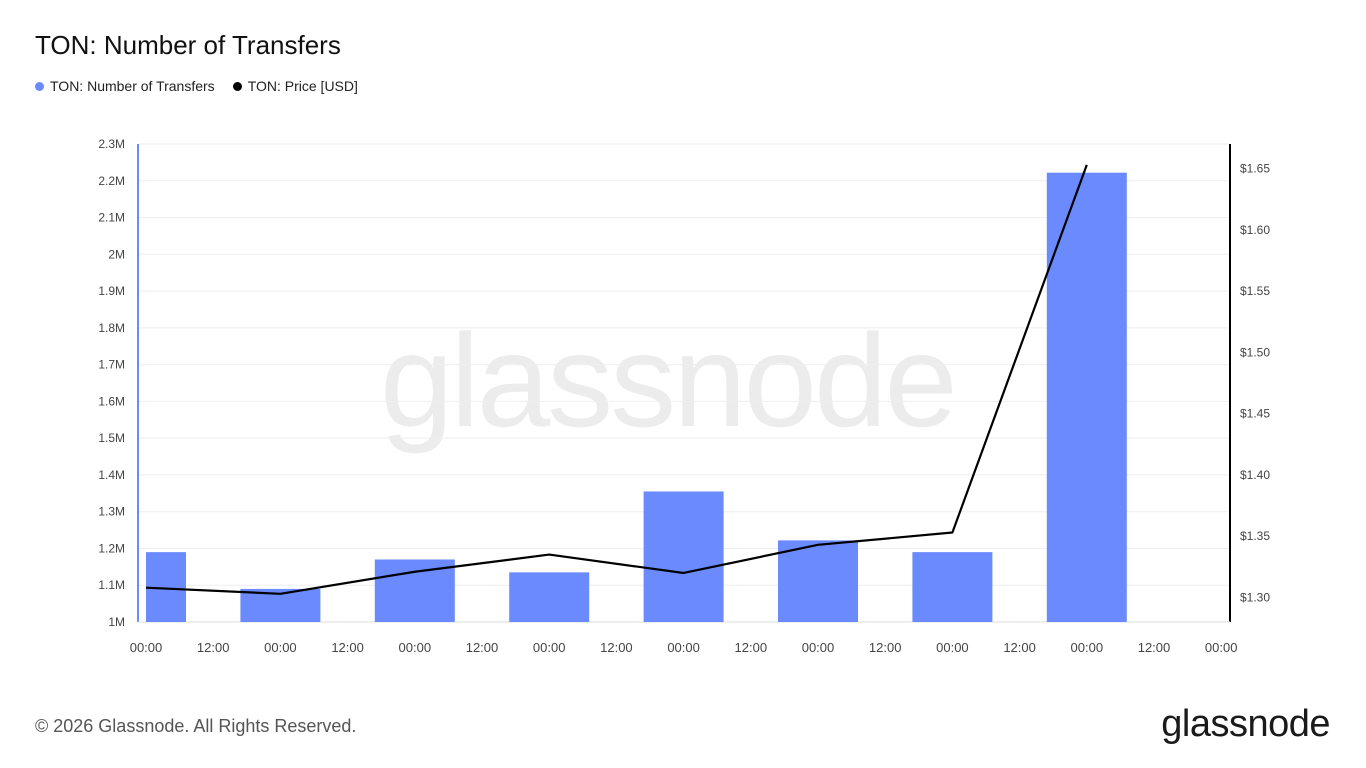  I want to click on y-left-tick-label: 2.1M, so click(111, 218).